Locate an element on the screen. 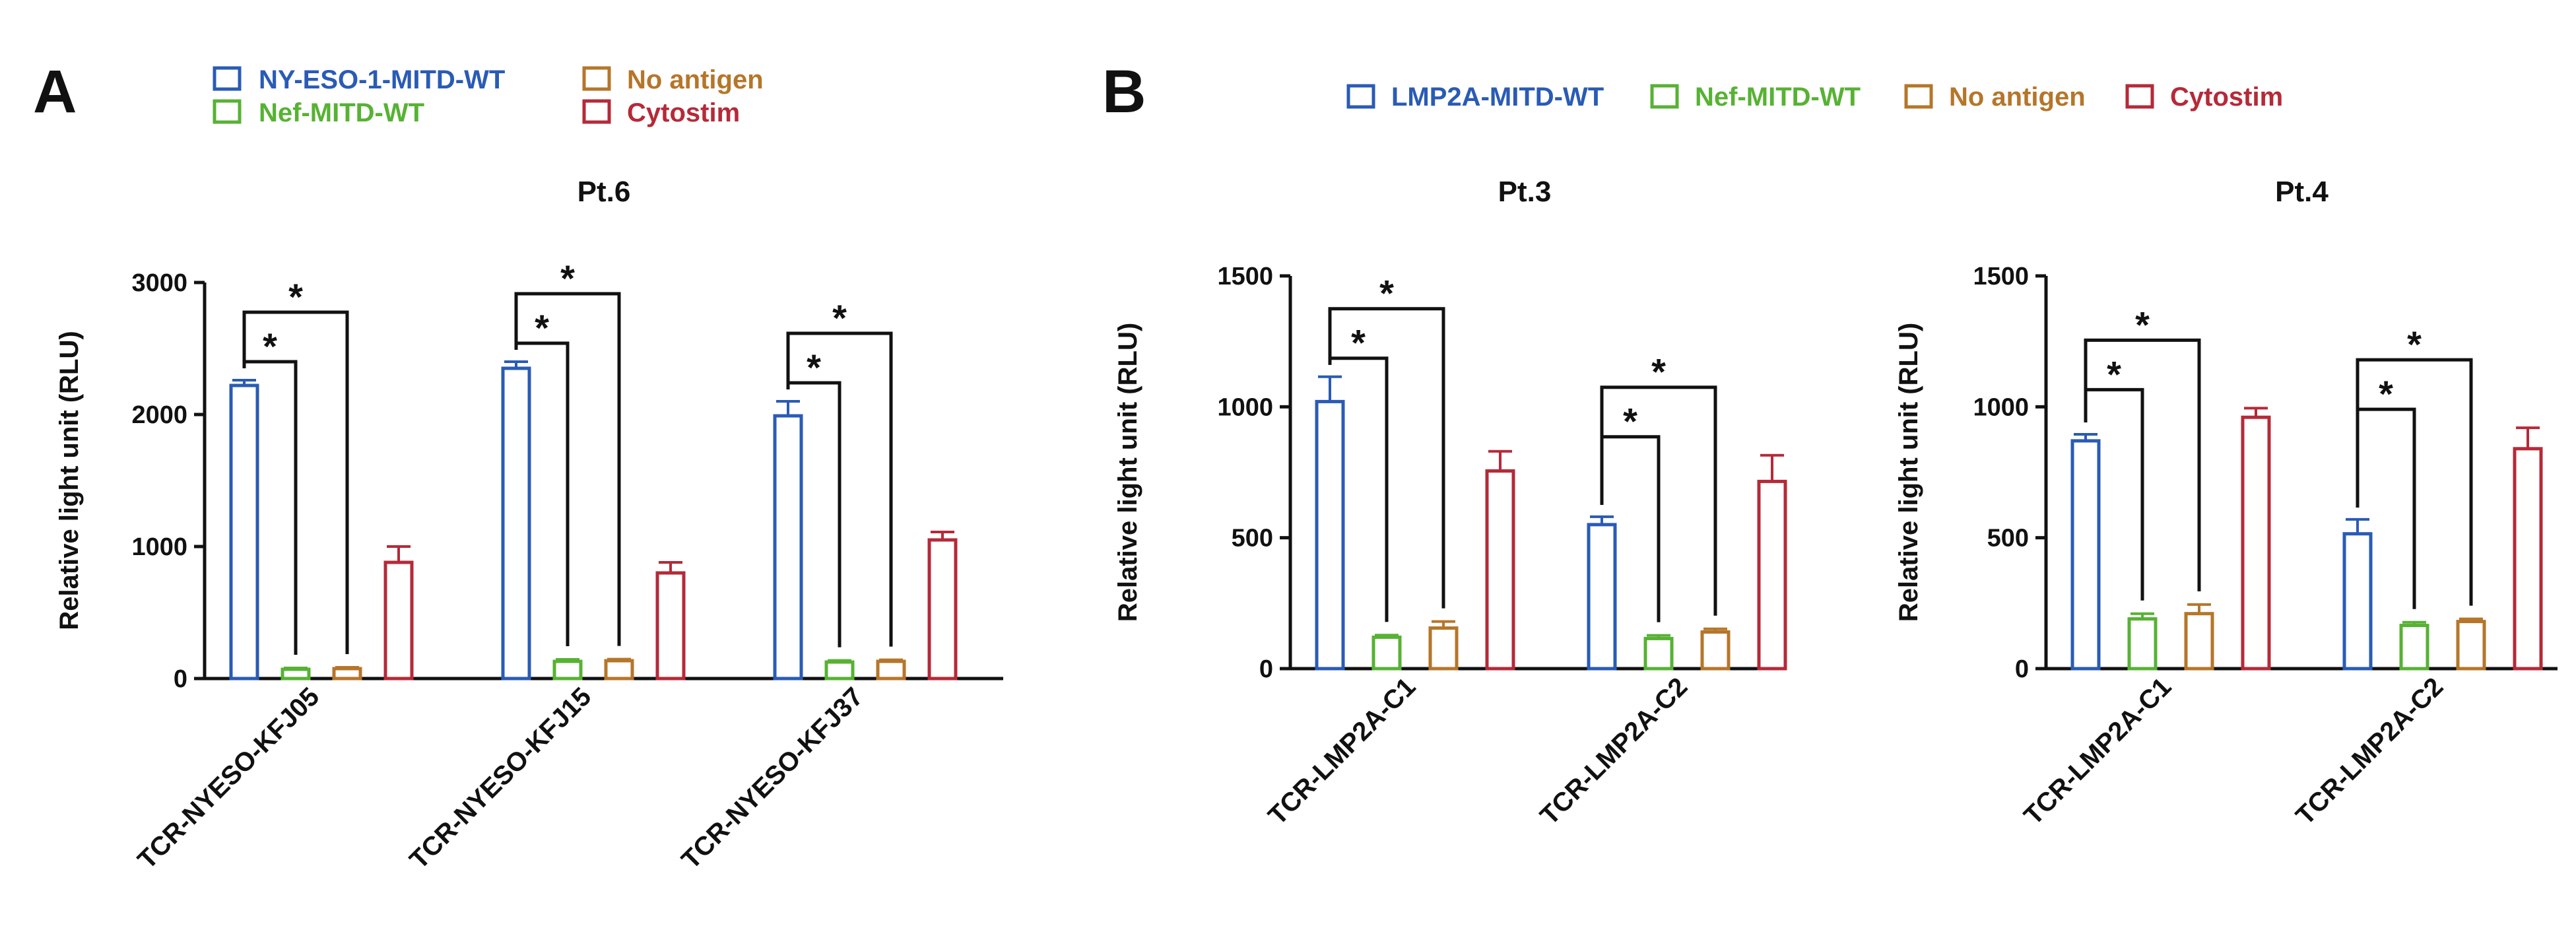  chart-title: Pt.3 is located at coordinates (1525, 192).